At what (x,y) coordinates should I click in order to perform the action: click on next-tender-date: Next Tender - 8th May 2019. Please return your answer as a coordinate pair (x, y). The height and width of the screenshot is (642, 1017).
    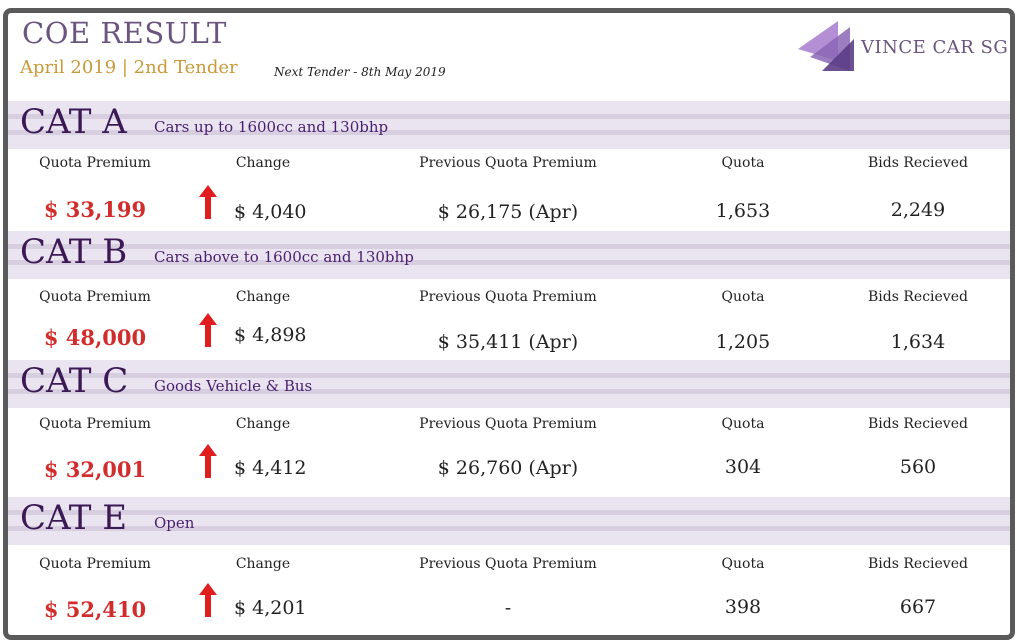
    Looking at the image, I should click on (360, 72).